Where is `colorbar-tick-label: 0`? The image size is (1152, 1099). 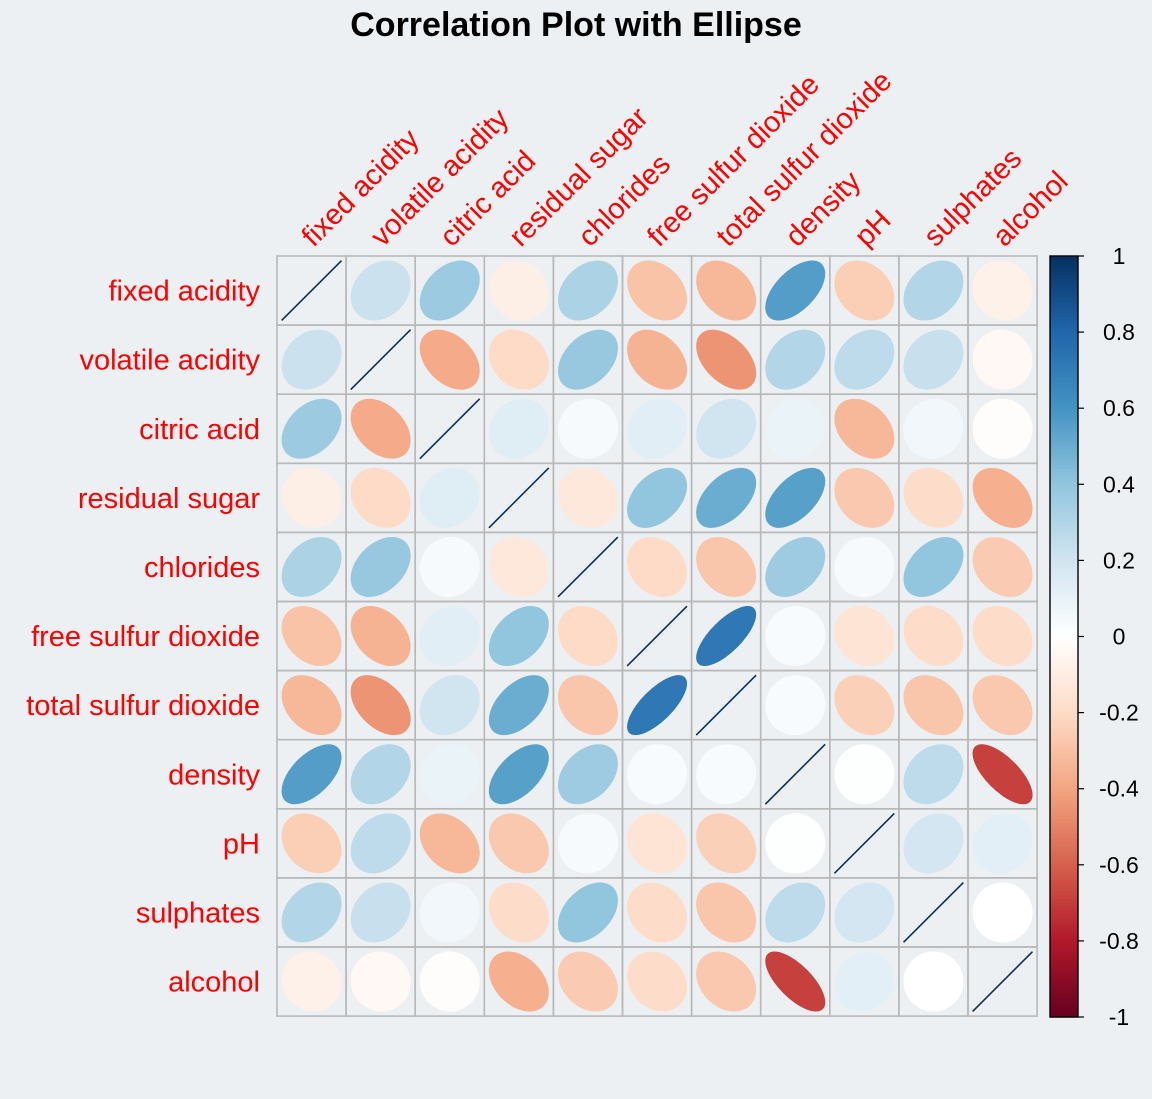
colorbar-tick-label: 0 is located at coordinates (1119, 637).